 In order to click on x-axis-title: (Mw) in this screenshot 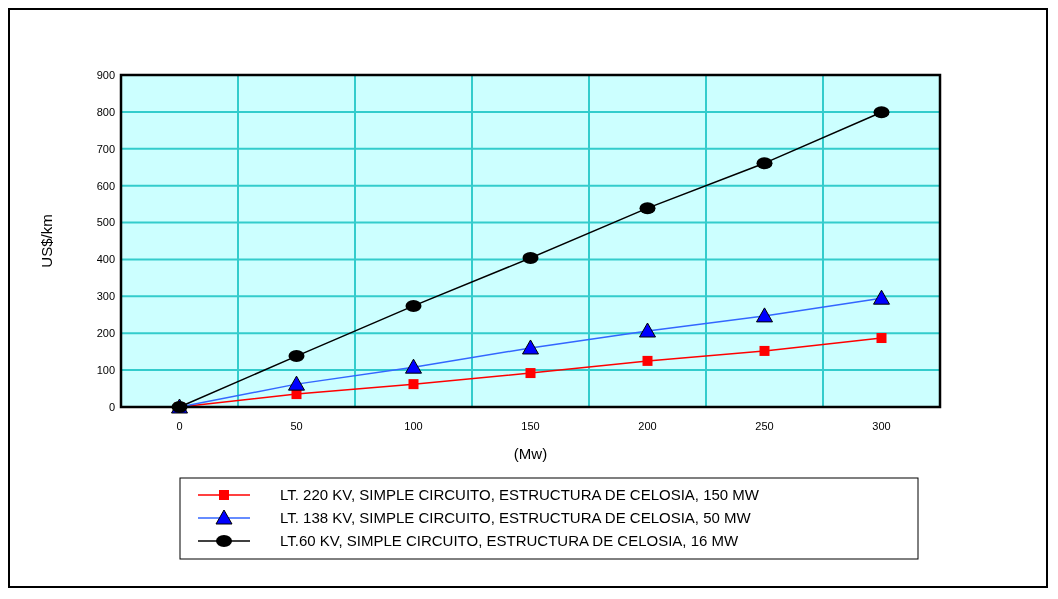, I will do `click(530, 453)`.